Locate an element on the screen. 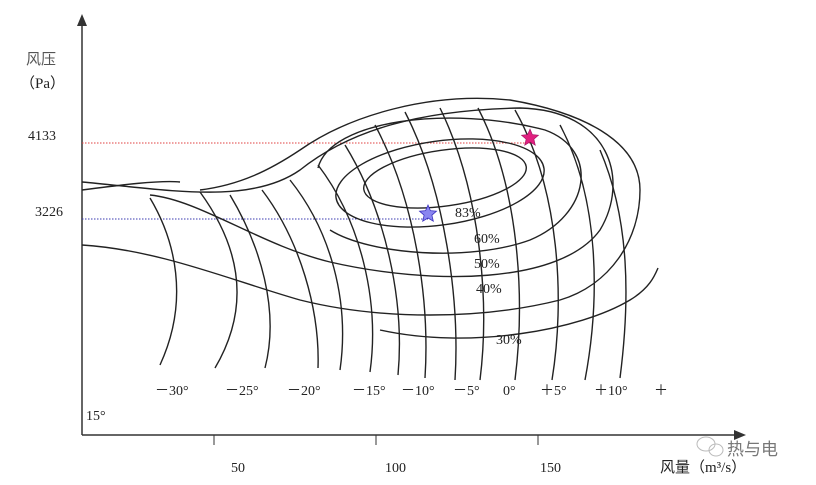 The image size is (816, 485). efficiency-labels: 83% 60% 50% 40% 30% is located at coordinates (488, 277).